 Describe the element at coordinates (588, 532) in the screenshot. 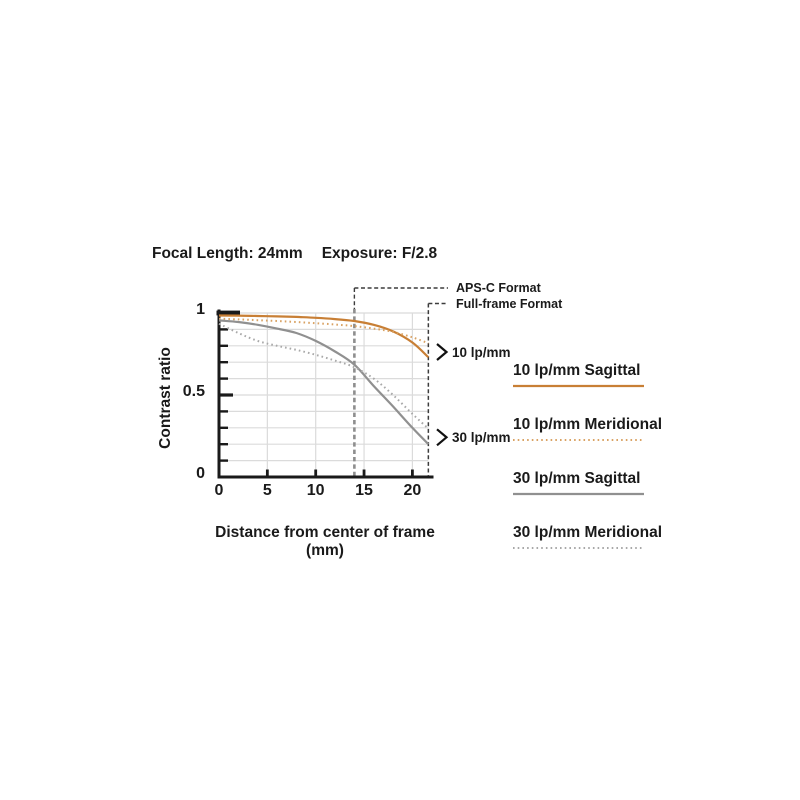

I see `legend-item-label: 30 lp/mm Meridional` at that location.